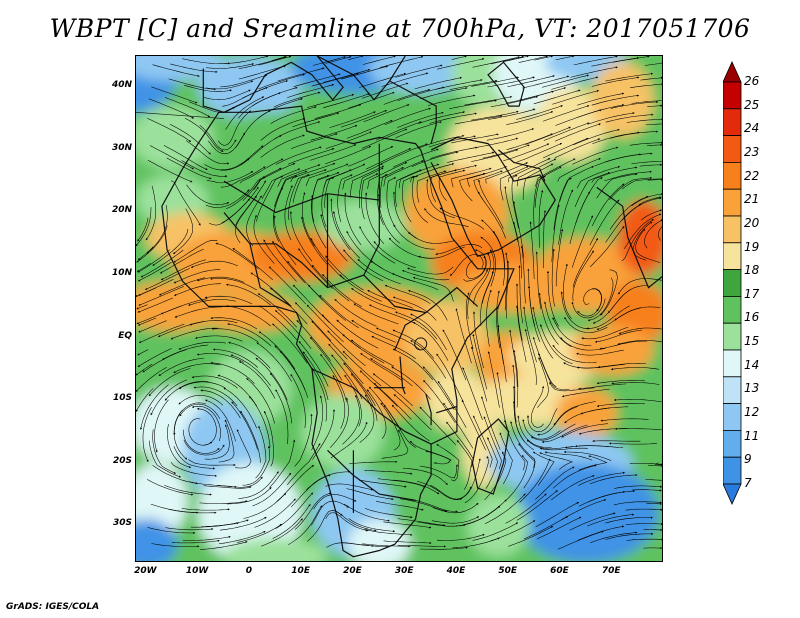  I want to click on colorbar-tick-label: 24, so click(752, 128).